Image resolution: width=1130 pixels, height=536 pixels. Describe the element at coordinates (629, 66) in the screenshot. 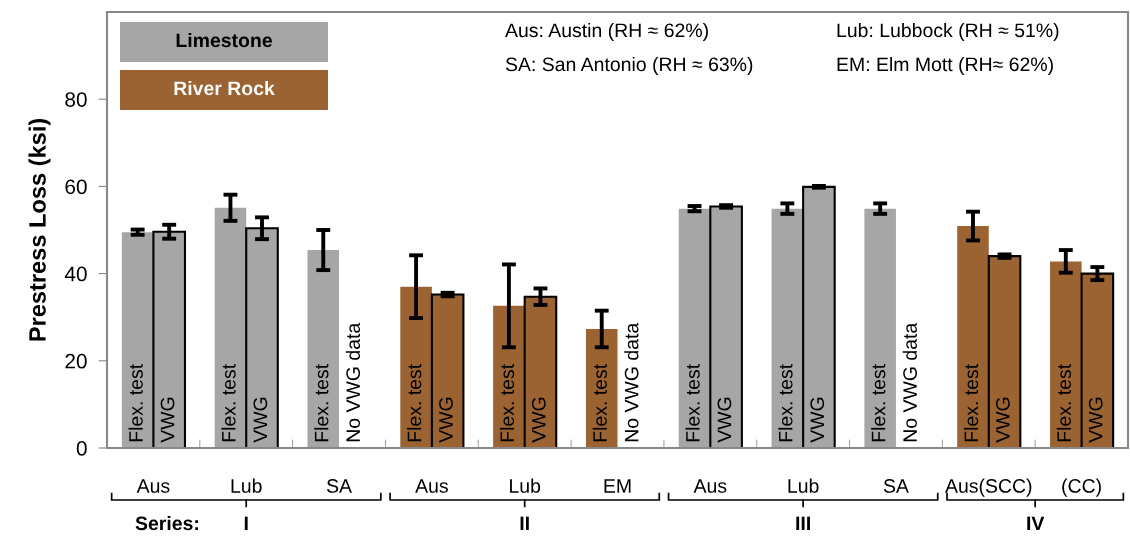

I see `annotation: SA: San Antonio (RH ≈ 63%)` at that location.